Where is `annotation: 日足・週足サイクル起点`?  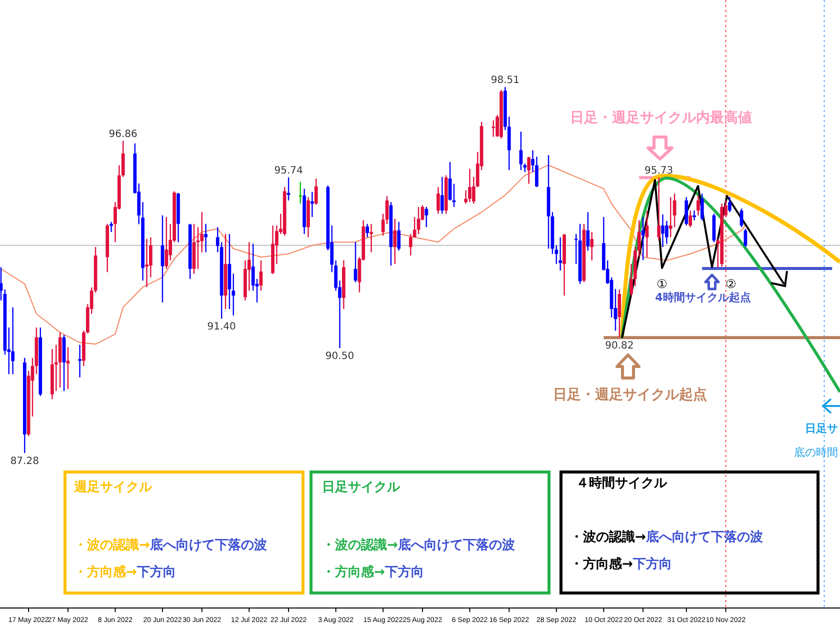 annotation: 日足・週足サイクル起点 is located at coordinates (630, 395).